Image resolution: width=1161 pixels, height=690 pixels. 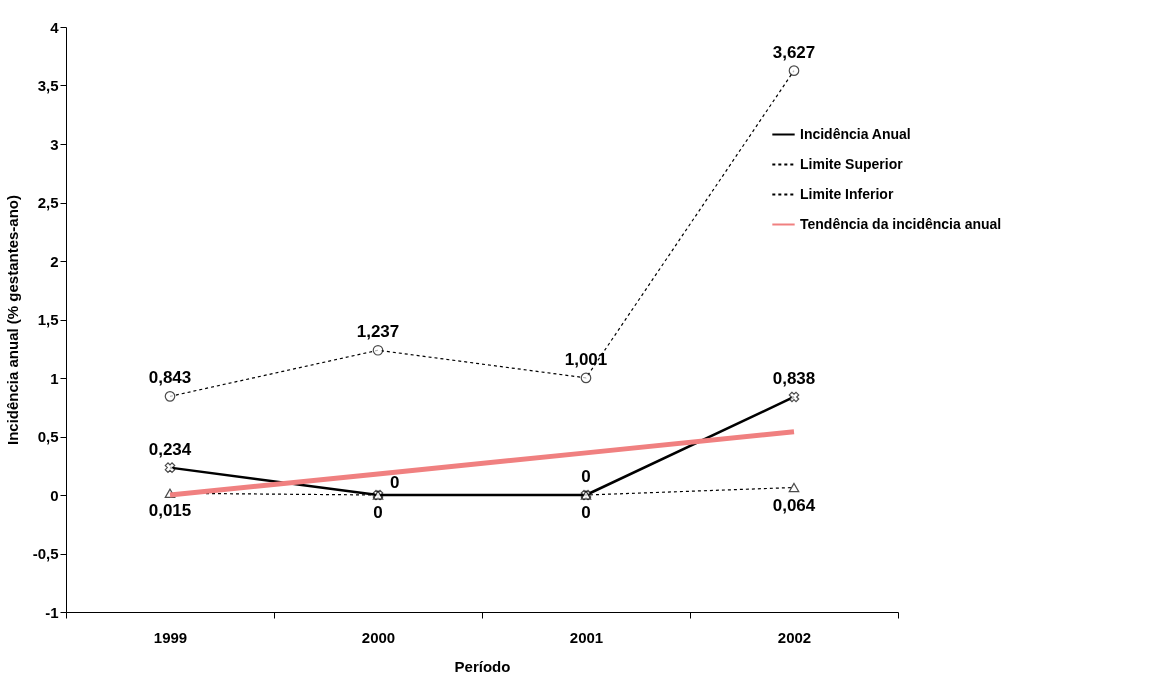 I want to click on data-label: 3,627, so click(x=794, y=52).